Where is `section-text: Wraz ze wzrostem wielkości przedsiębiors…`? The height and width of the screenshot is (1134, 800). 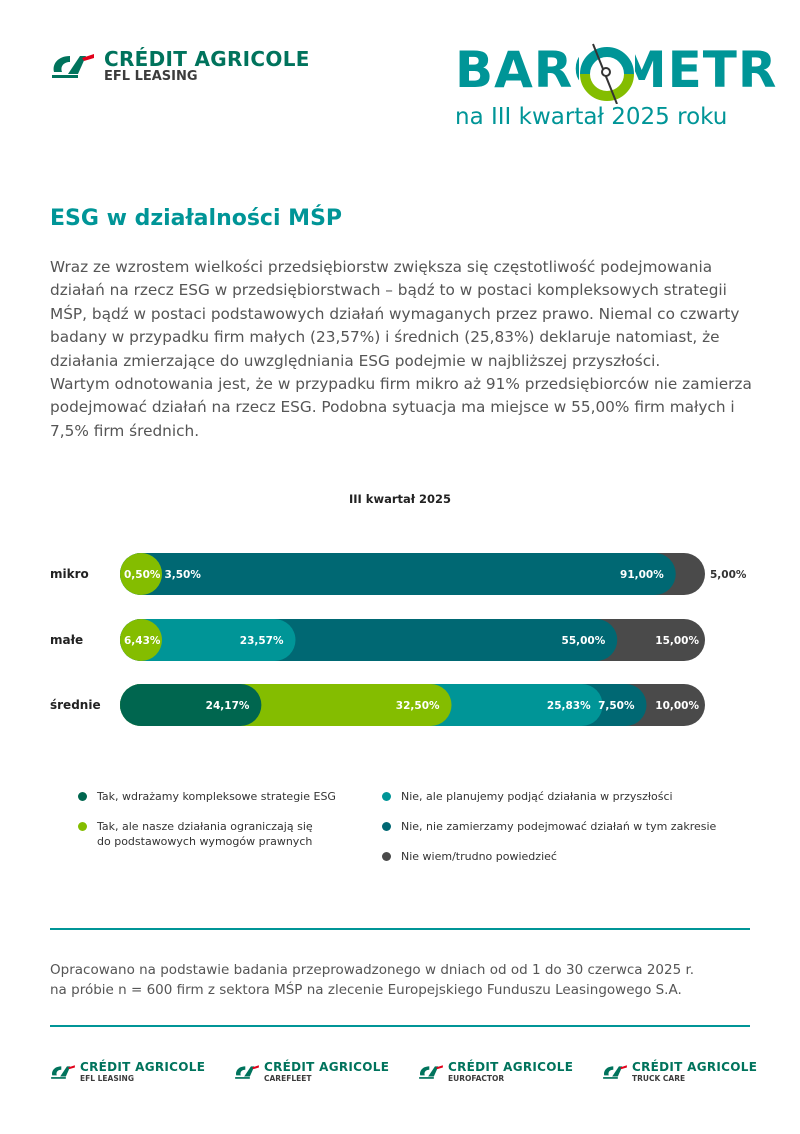 section-text: Wraz ze wzrostem wielkości przedsiębiors… is located at coordinates (405, 349).